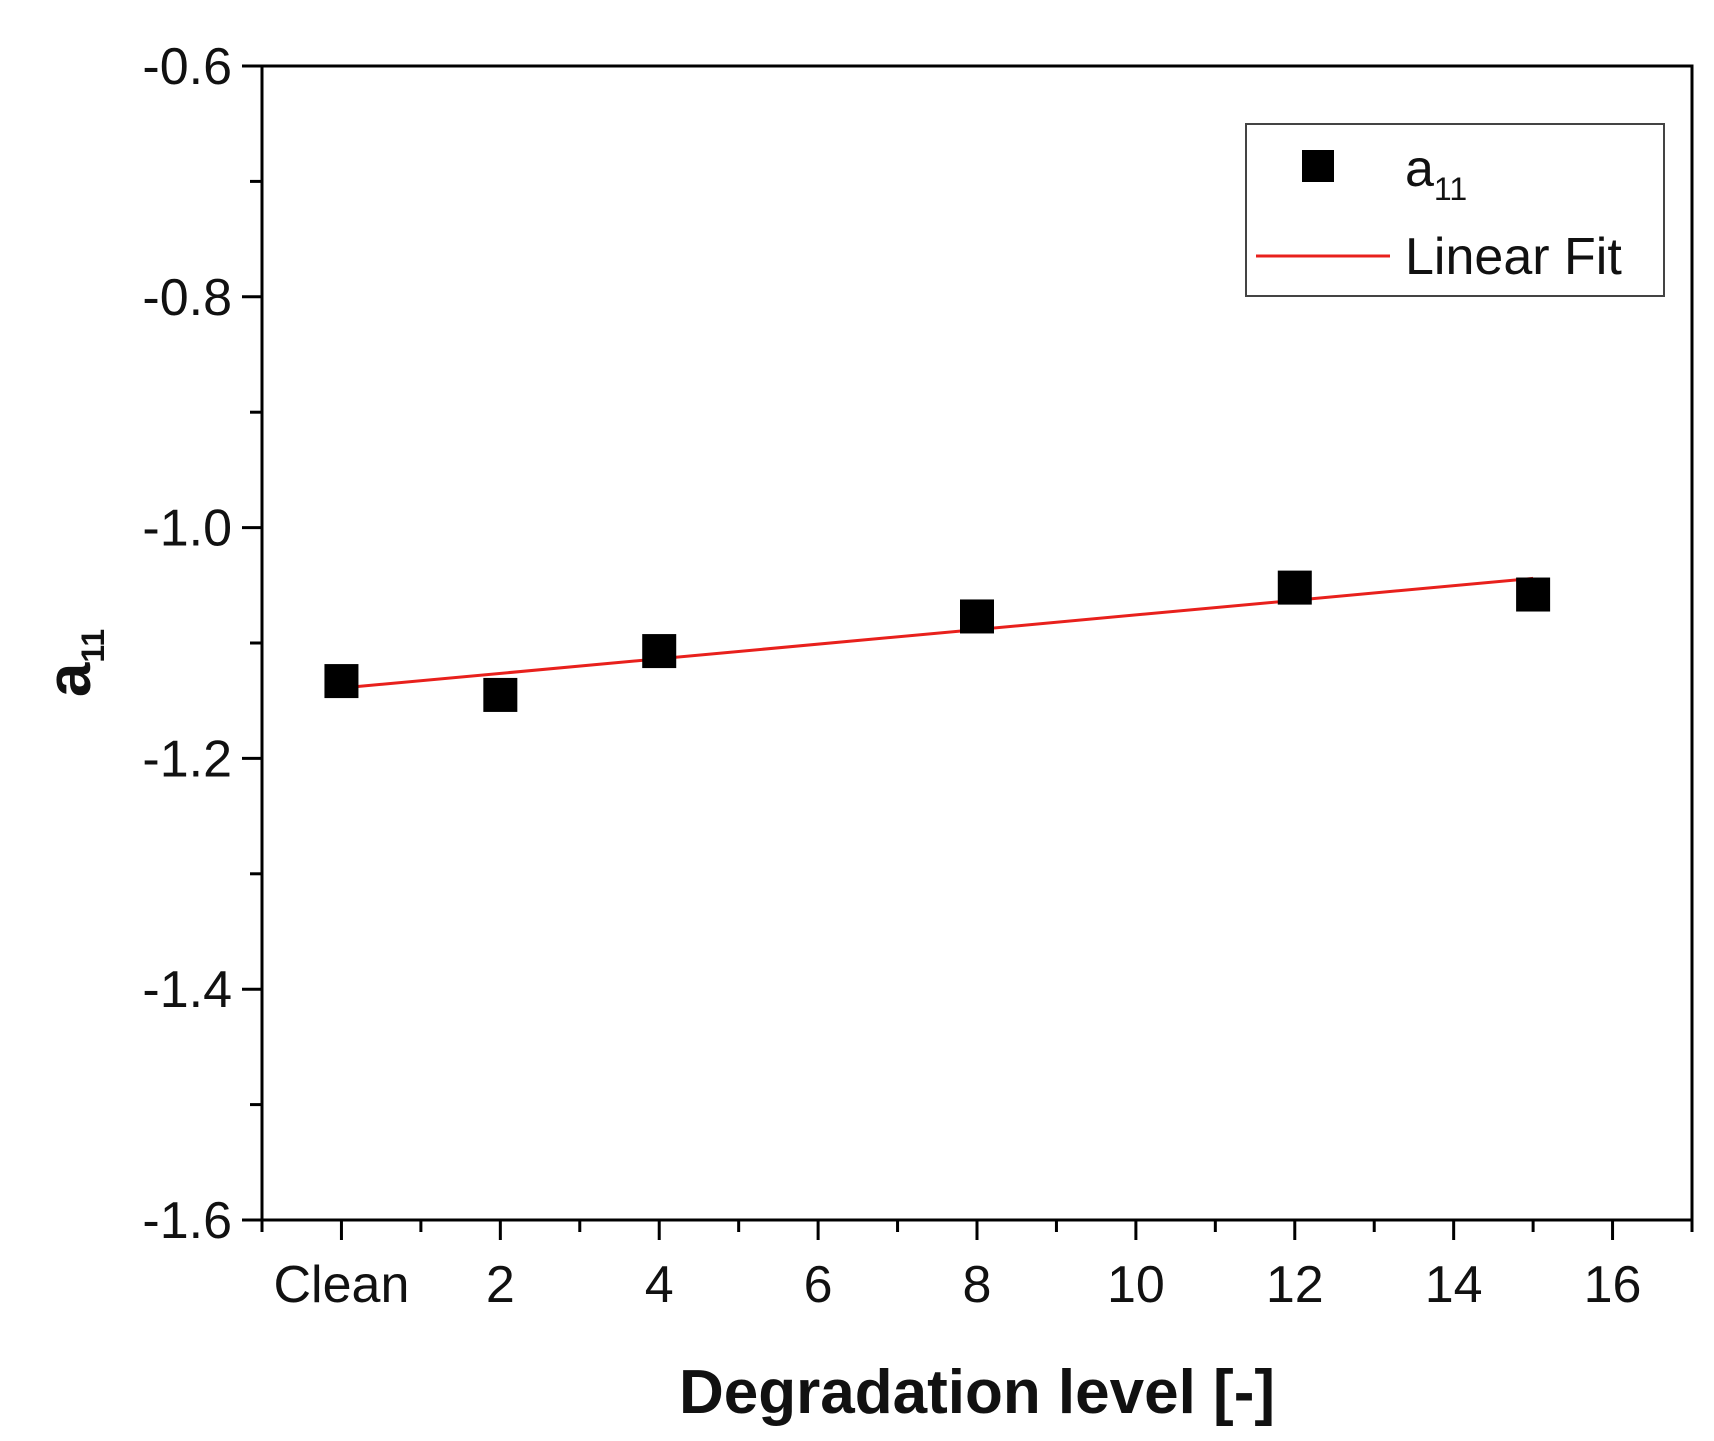 The height and width of the screenshot is (1441, 1714). What do you see at coordinates (1455, 210) in the screenshot?
I see `legend: a11 Linear Fit` at bounding box center [1455, 210].